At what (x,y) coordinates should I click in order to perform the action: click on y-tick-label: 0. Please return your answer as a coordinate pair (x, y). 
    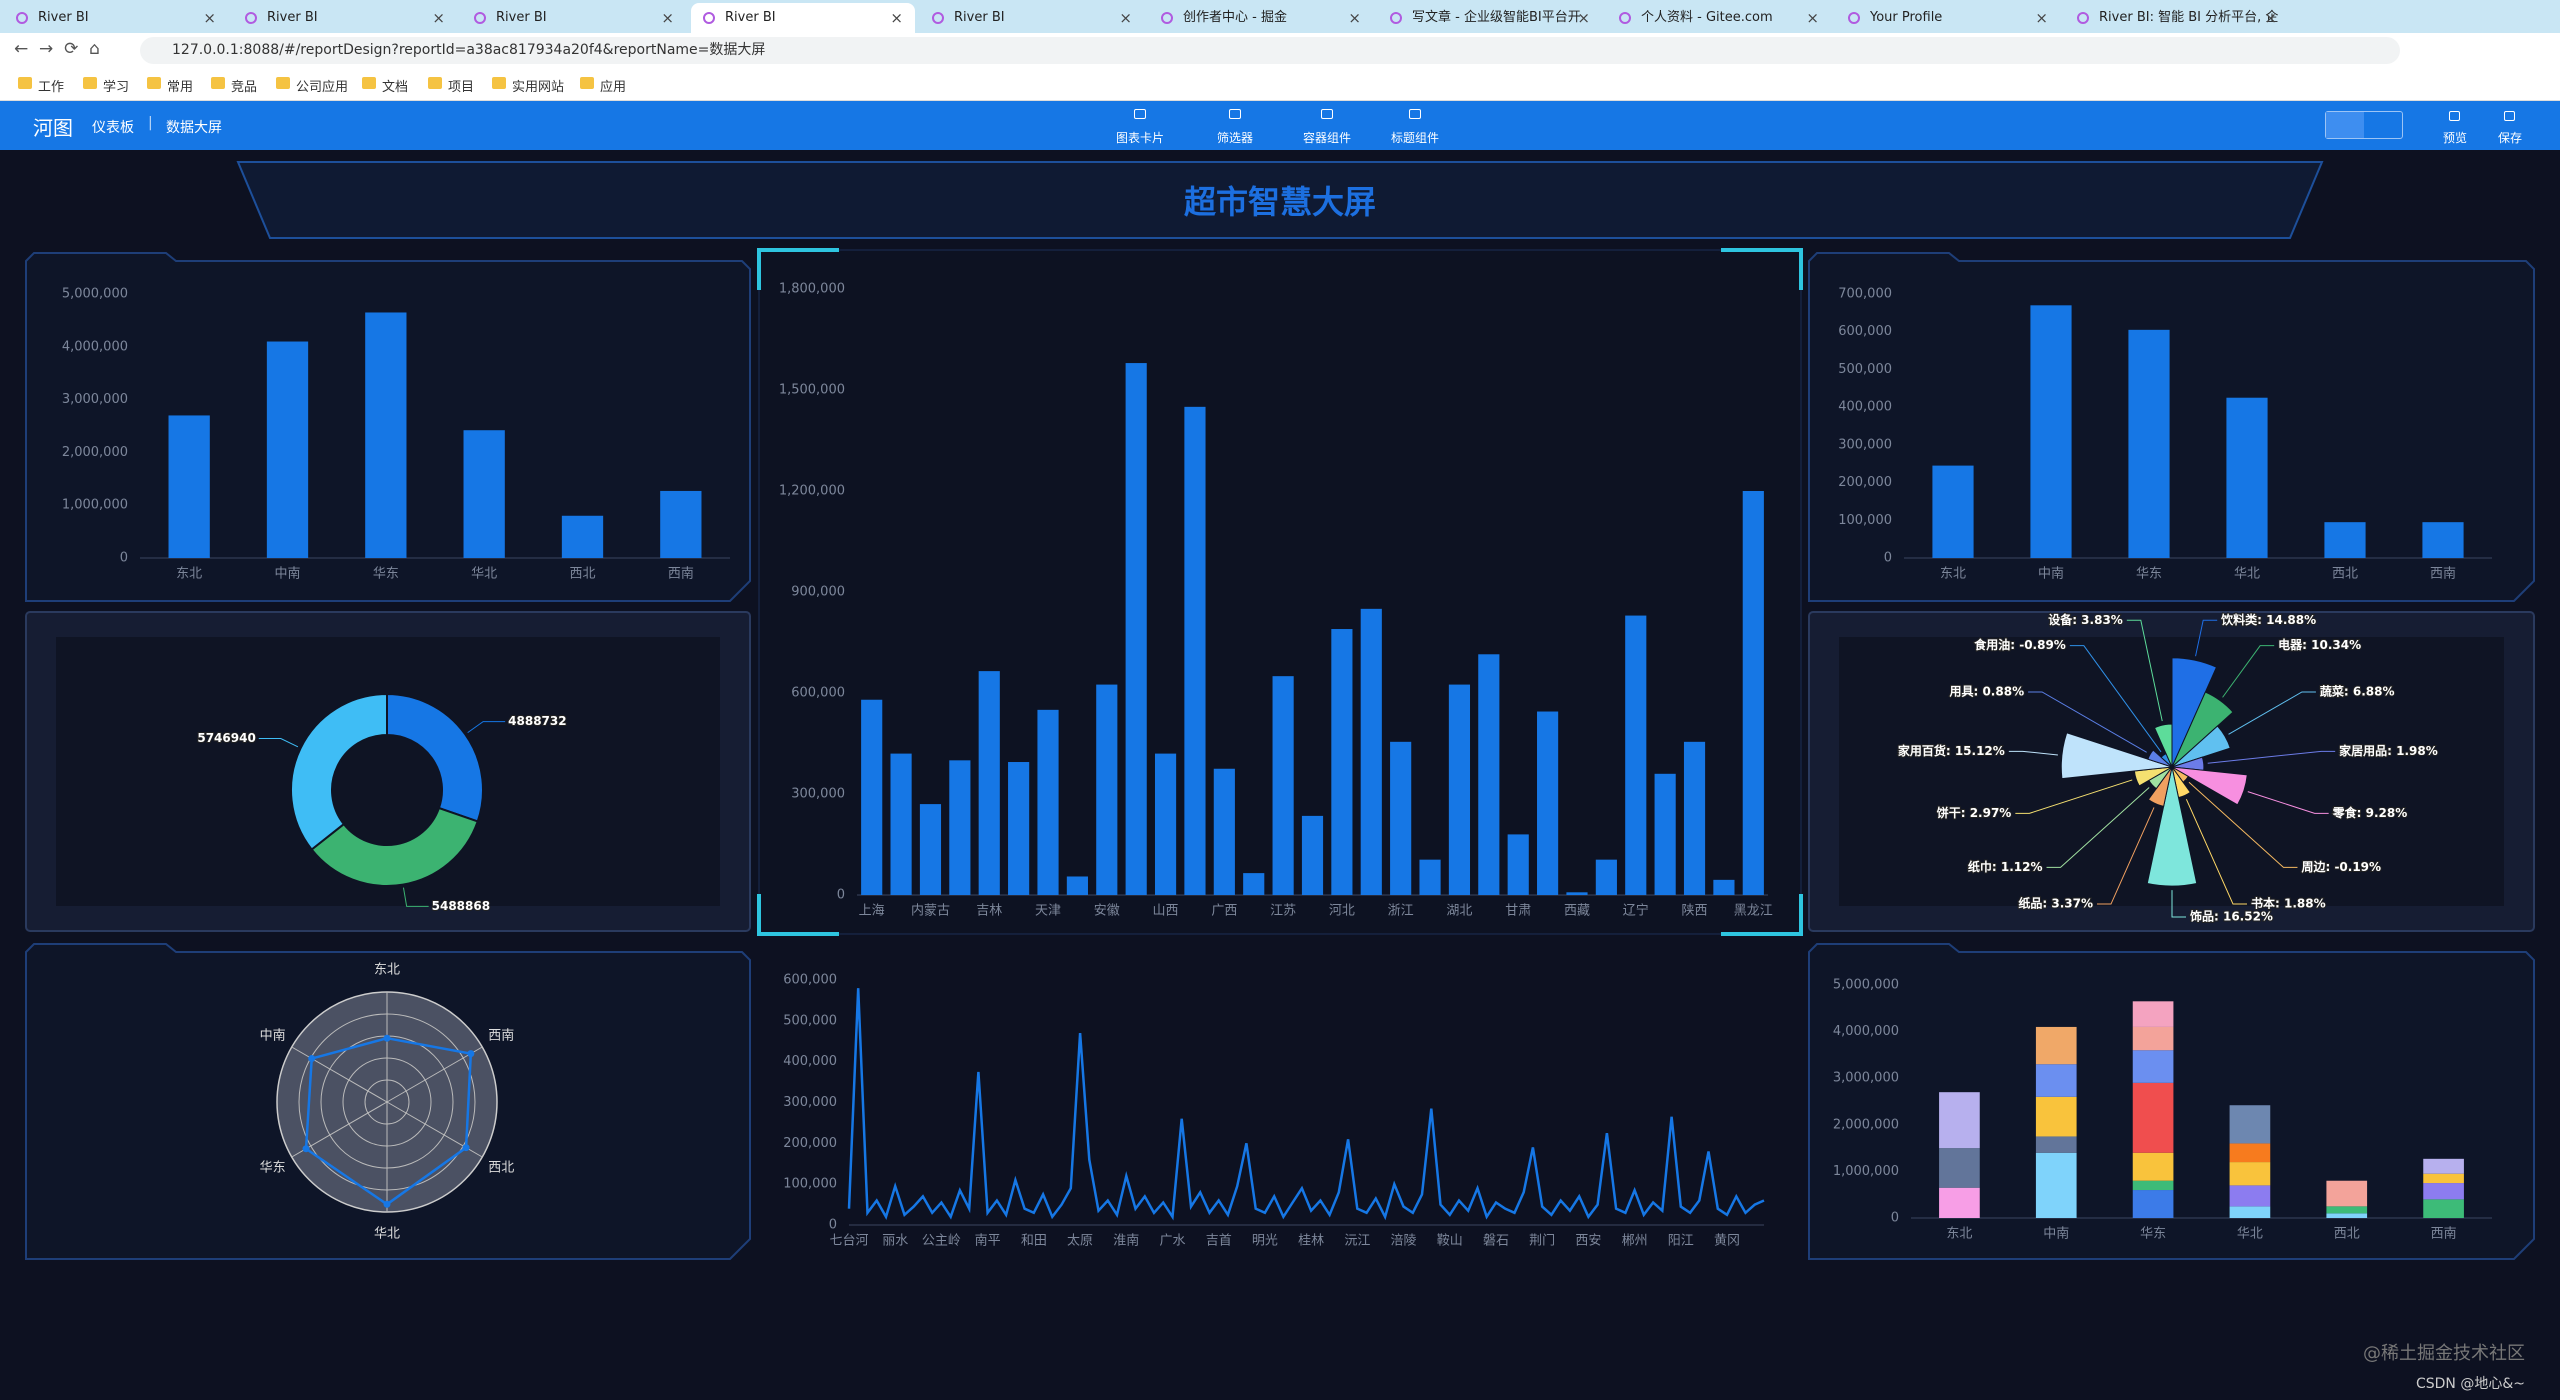
    Looking at the image, I should click on (1888, 558).